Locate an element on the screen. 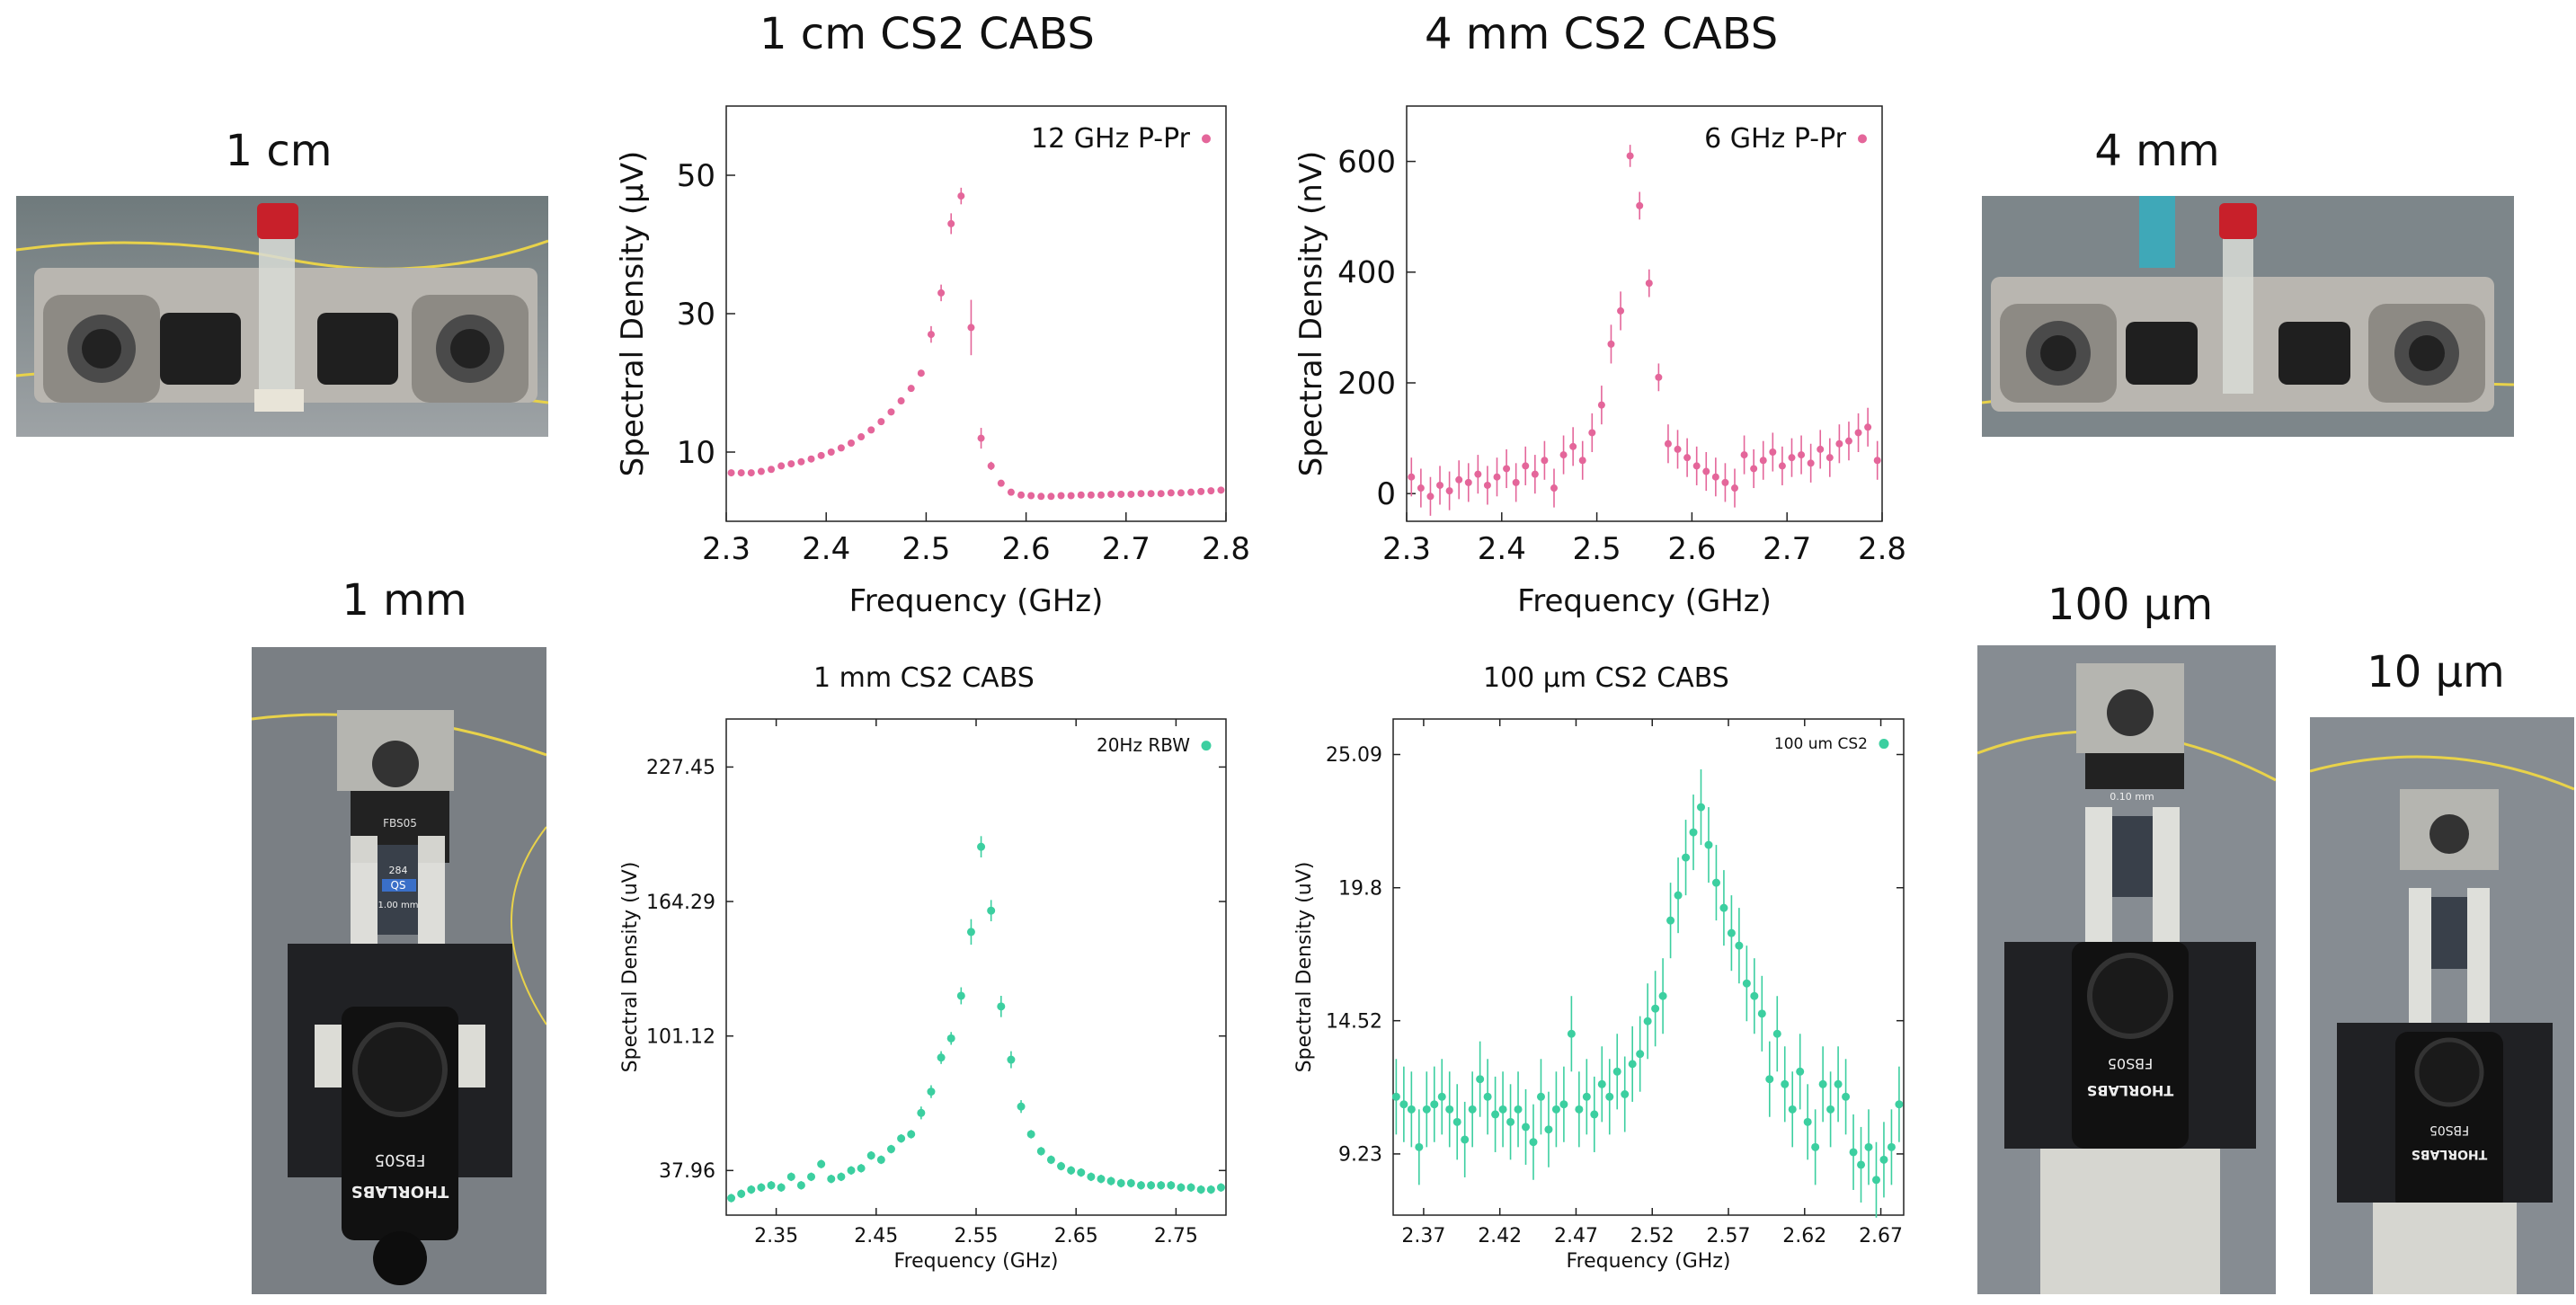 The height and width of the screenshot is (1305, 2576). y-tick-label: 0 is located at coordinates (1386, 494).